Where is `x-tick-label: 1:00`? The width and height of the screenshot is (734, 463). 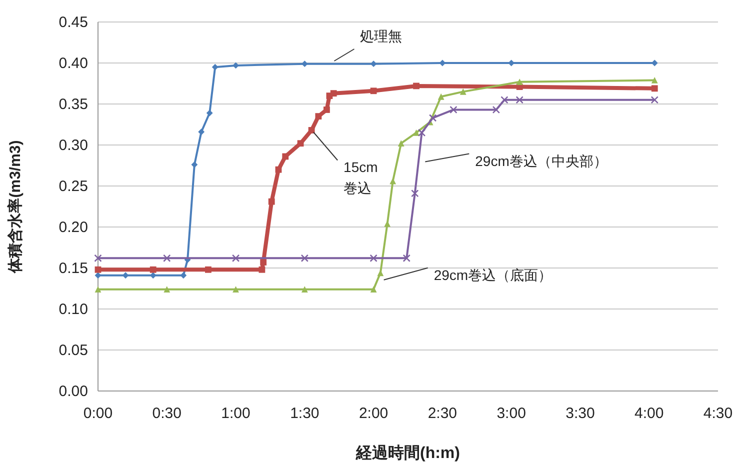 x-tick-label: 1:00 is located at coordinates (235, 413).